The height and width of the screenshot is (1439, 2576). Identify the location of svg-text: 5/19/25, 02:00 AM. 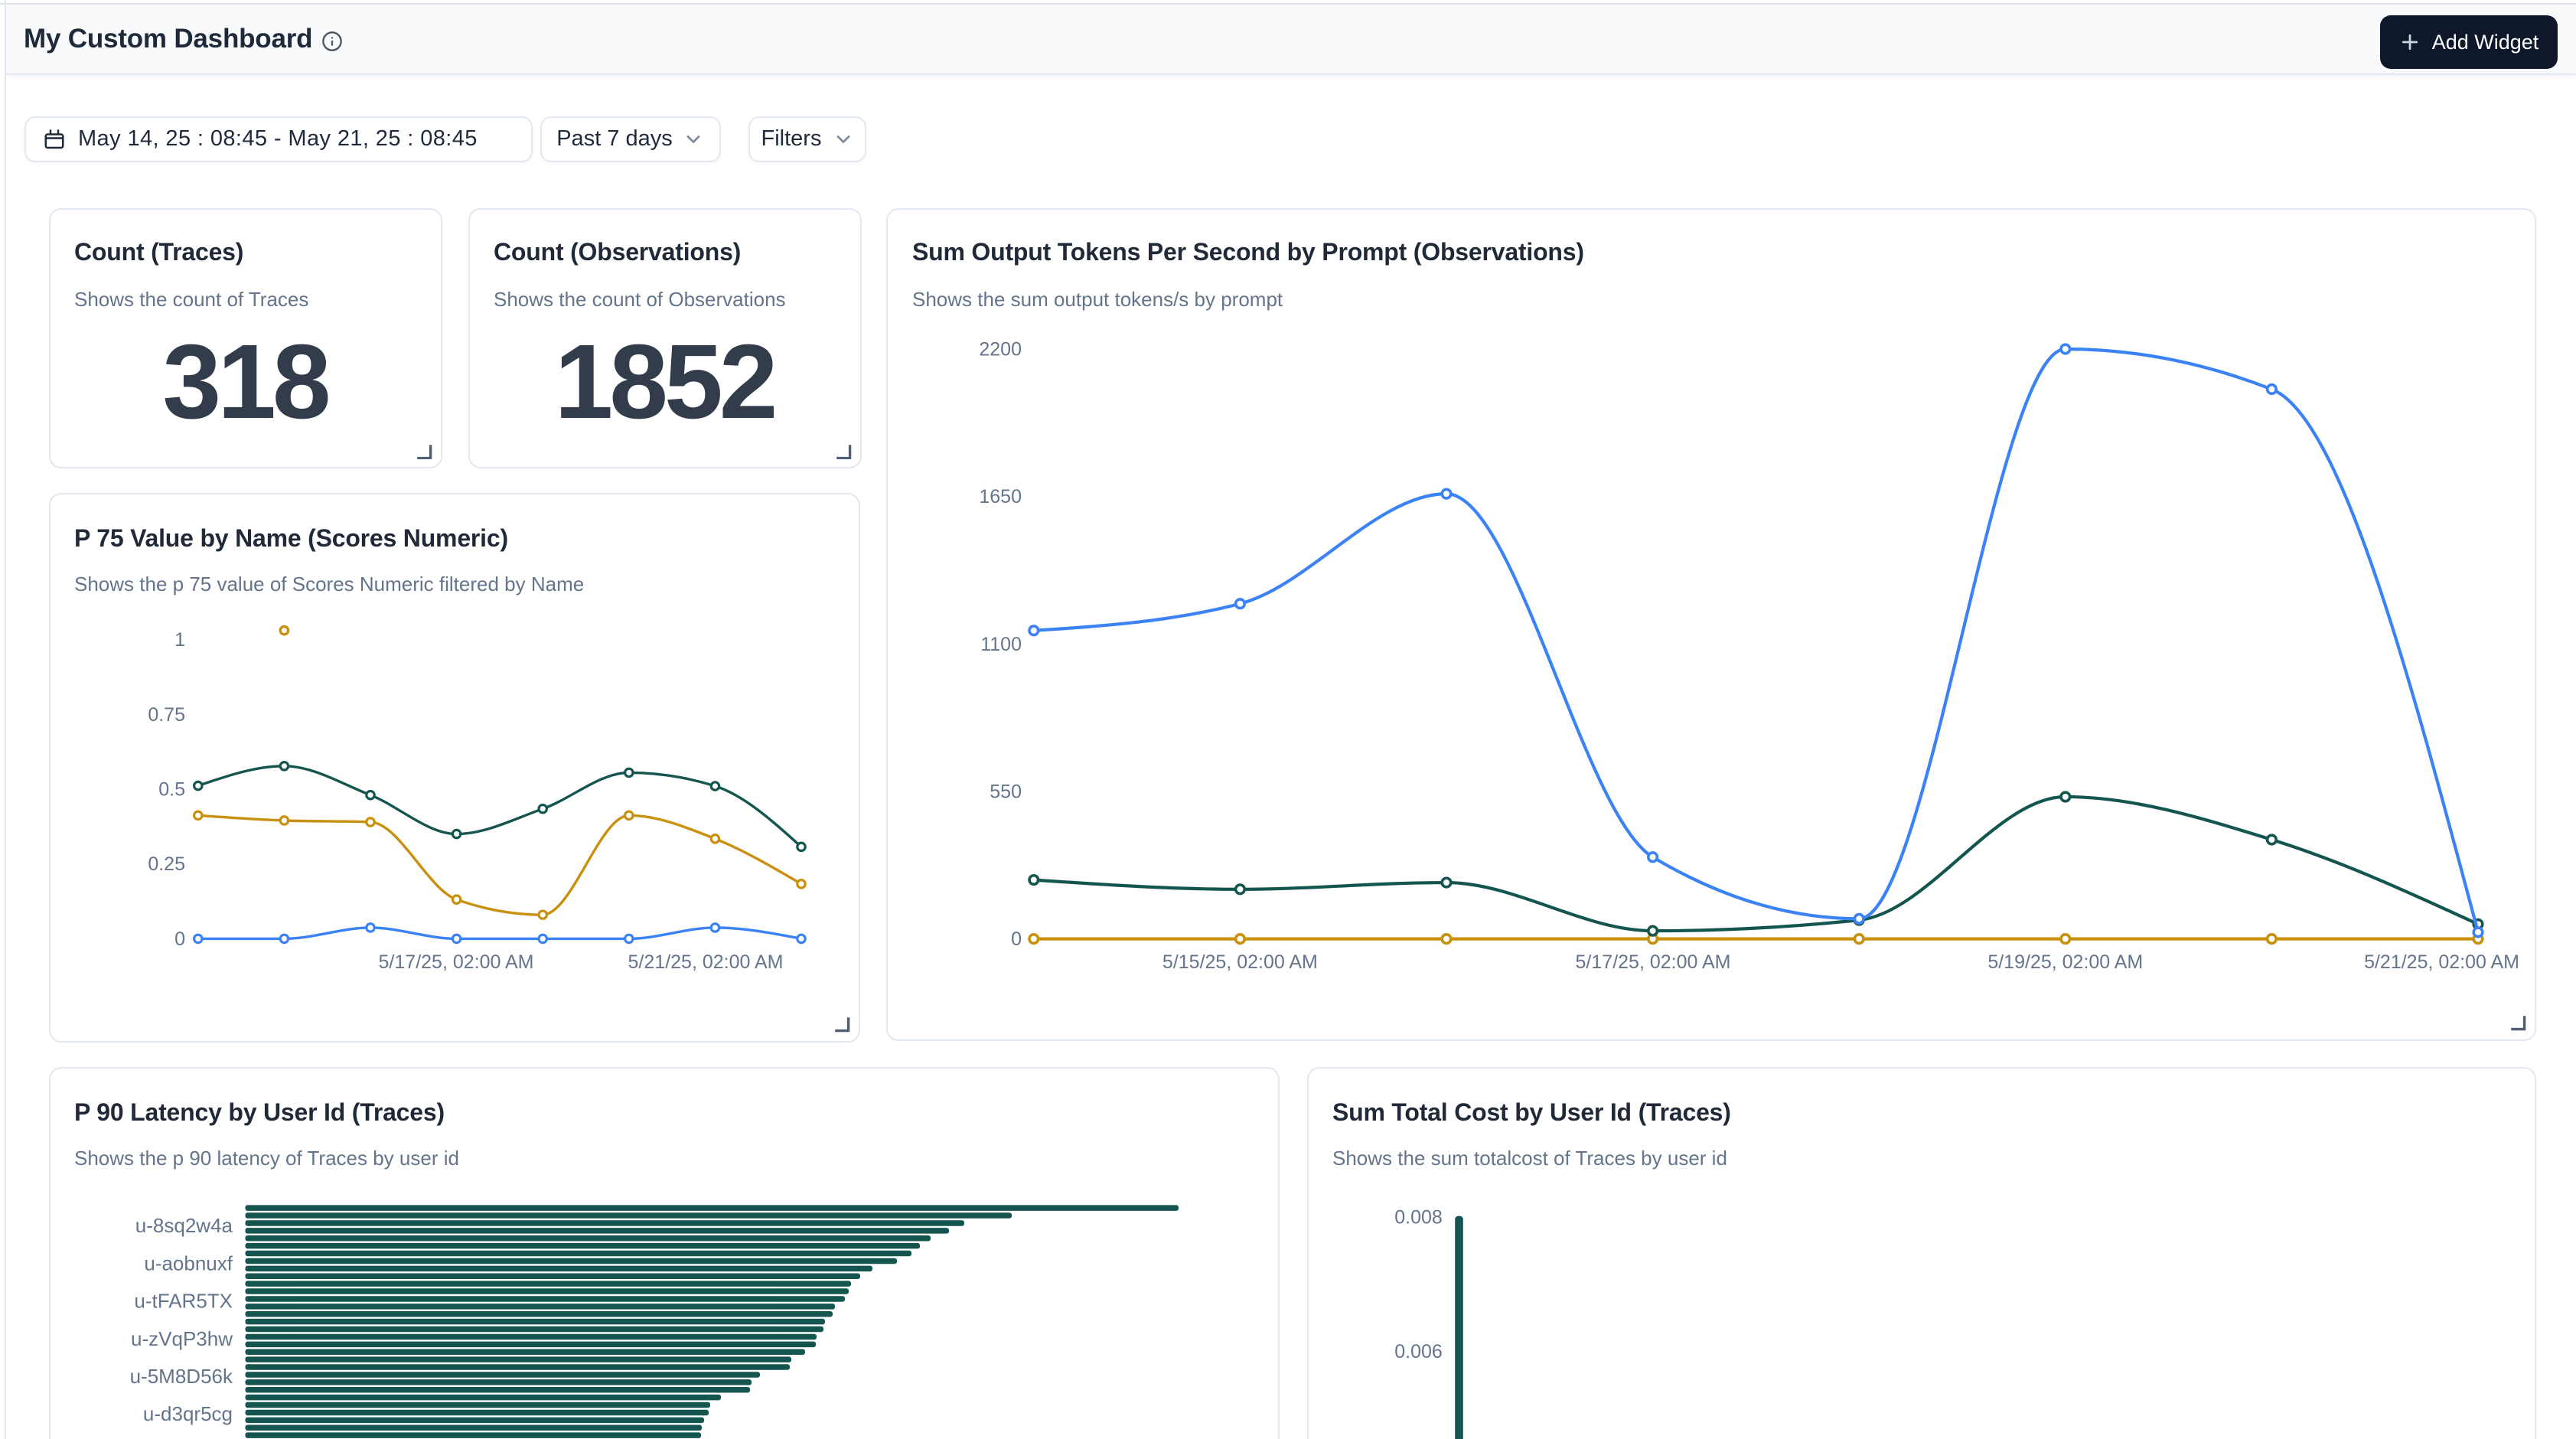
(2065, 962).